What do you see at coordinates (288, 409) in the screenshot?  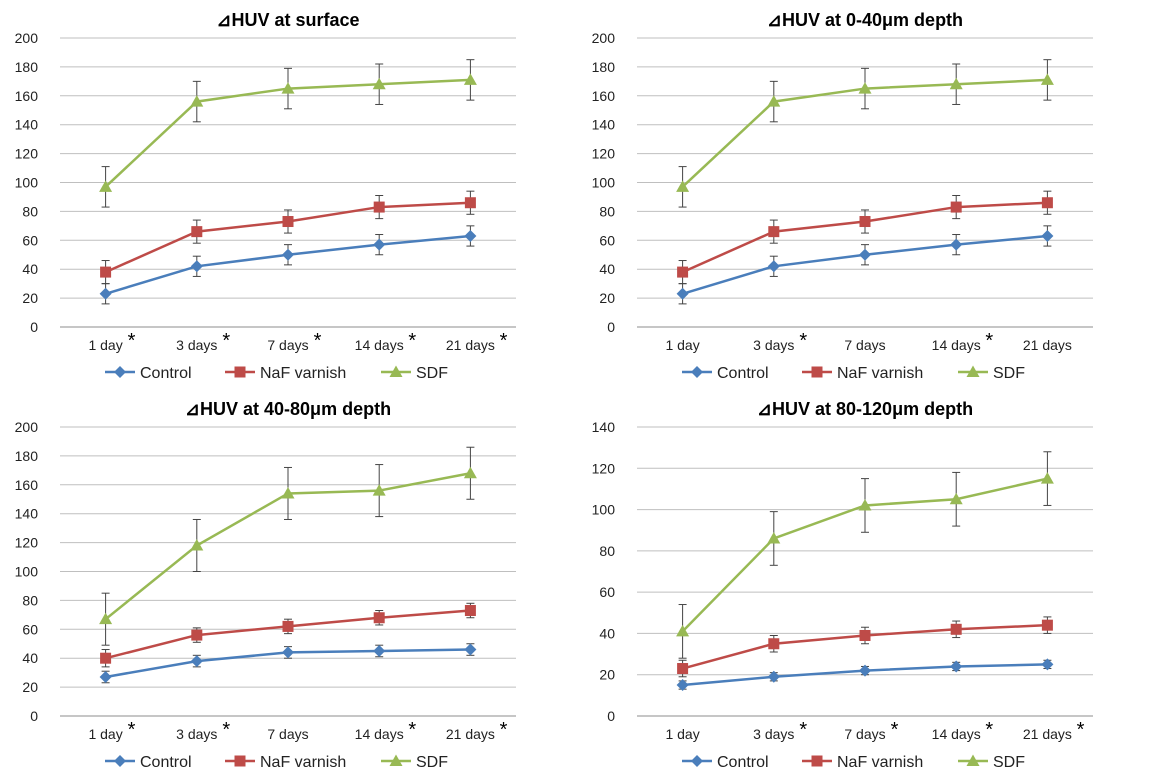 I see `chart-title: ⊿HUV at 40-80μm depth` at bounding box center [288, 409].